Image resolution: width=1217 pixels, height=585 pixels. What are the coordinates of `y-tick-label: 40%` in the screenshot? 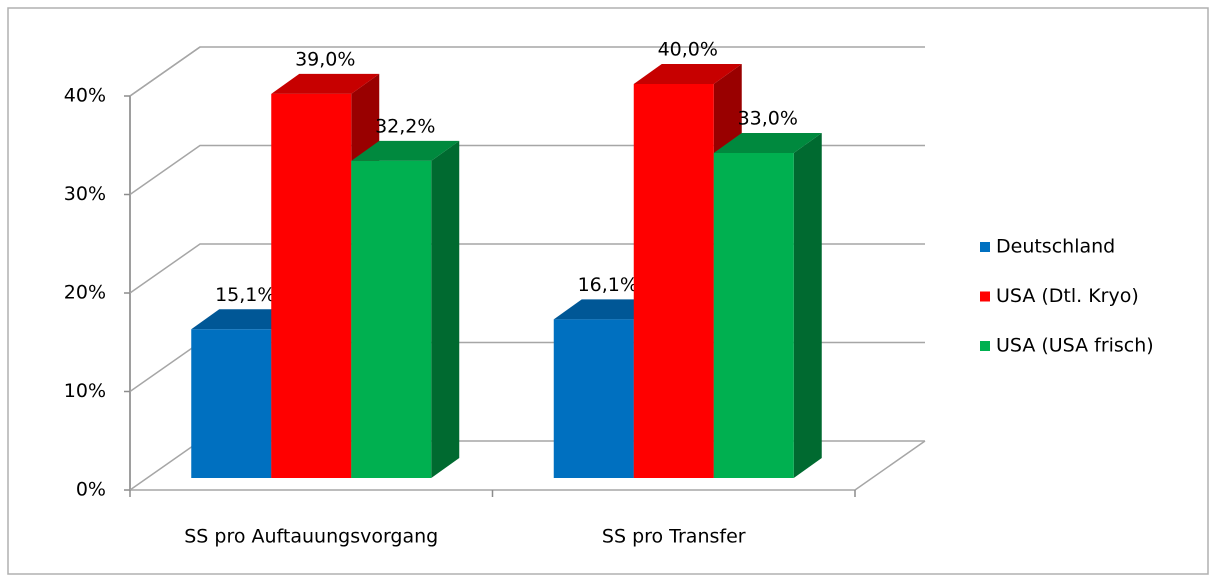 It's located at (85, 96).